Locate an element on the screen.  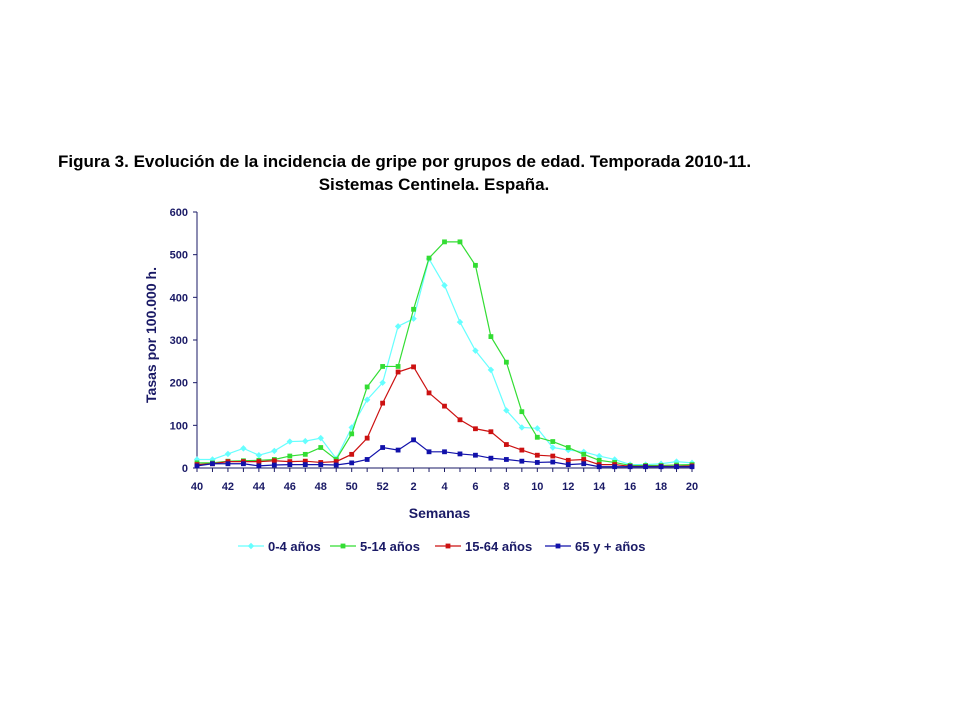
x-tick-label: 52 is located at coordinates (383, 487).